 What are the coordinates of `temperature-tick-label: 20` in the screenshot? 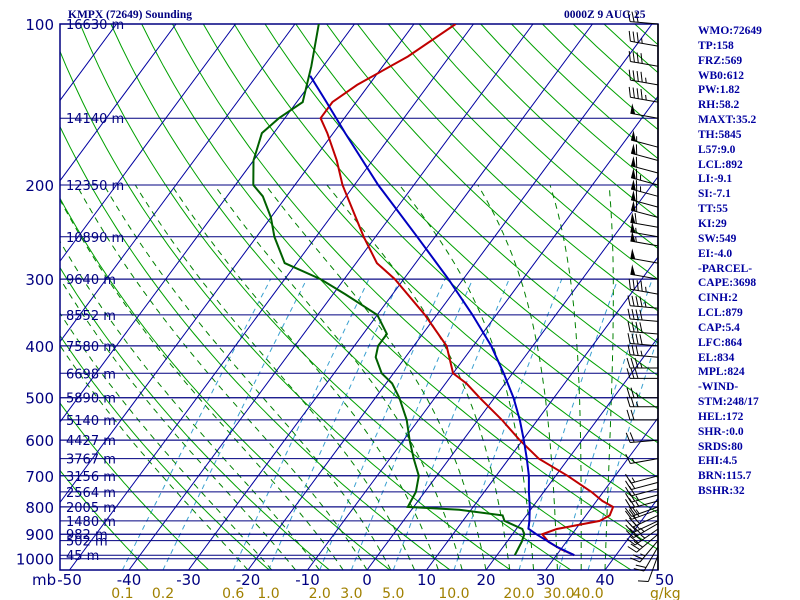 It's located at (485, 580).